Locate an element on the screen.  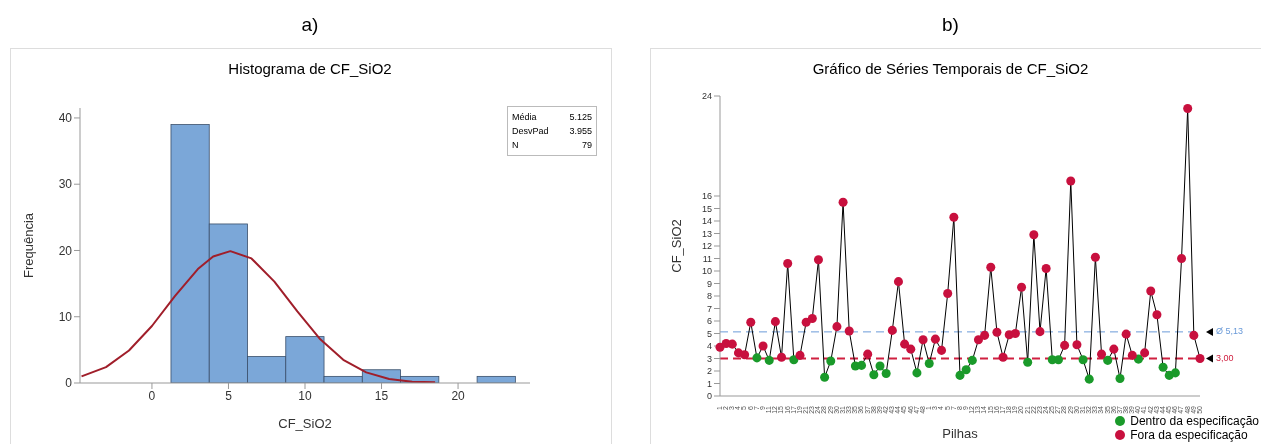
y-axis-title: CF_SiO2 is located at coordinates (676, 246).